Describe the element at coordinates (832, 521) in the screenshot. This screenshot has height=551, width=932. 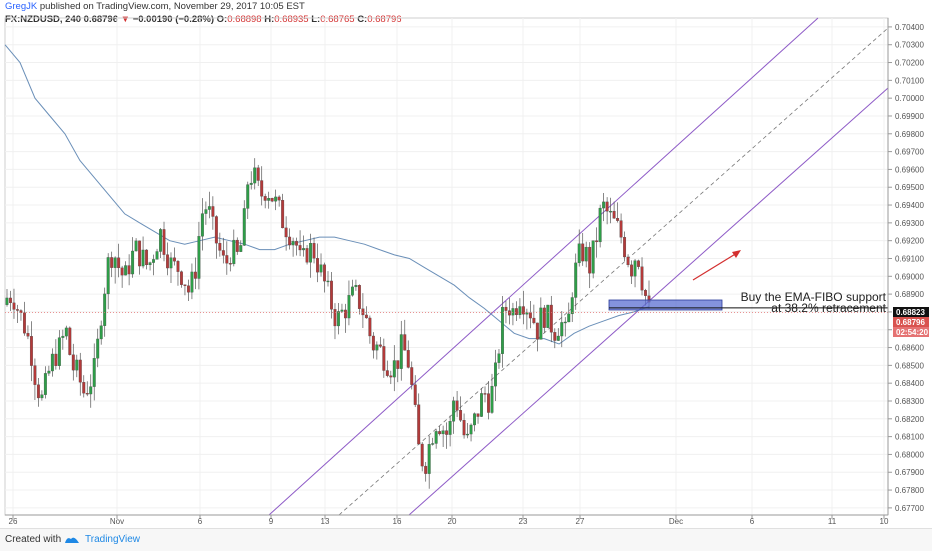
I see `x-tick-label: 11` at that location.